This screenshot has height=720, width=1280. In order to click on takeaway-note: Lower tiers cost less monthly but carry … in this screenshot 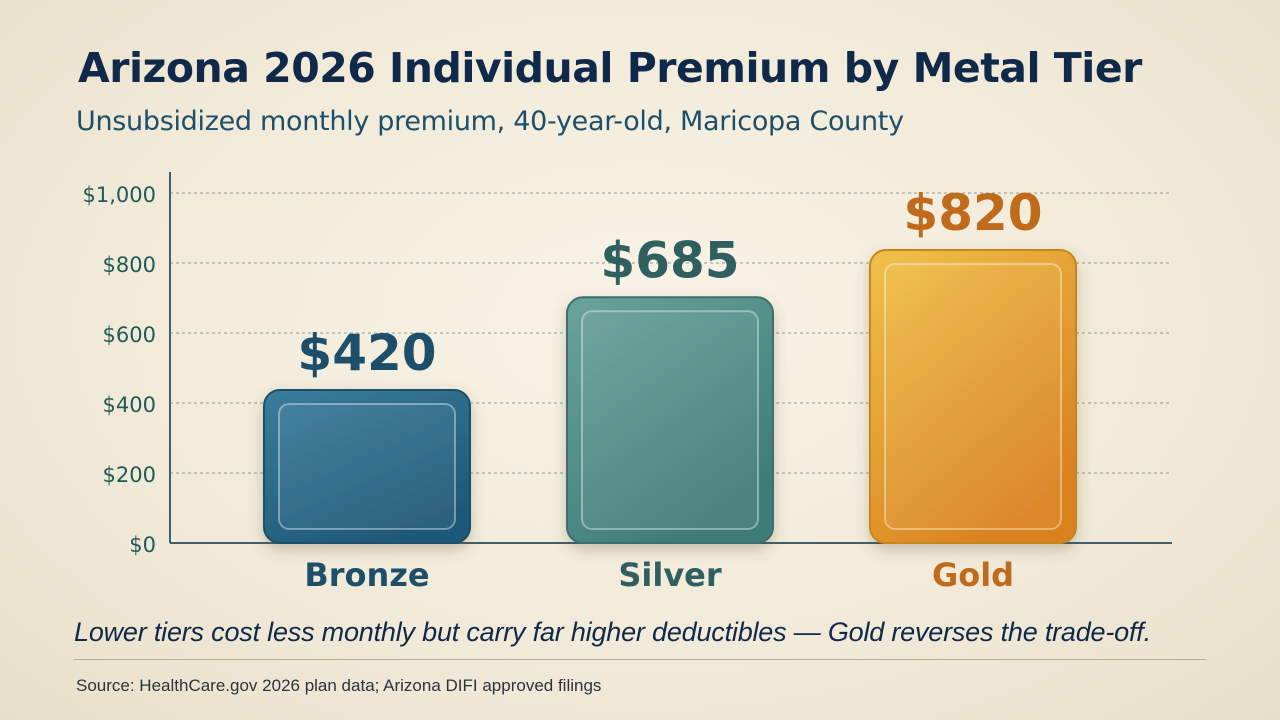, I will do `click(612, 632)`.